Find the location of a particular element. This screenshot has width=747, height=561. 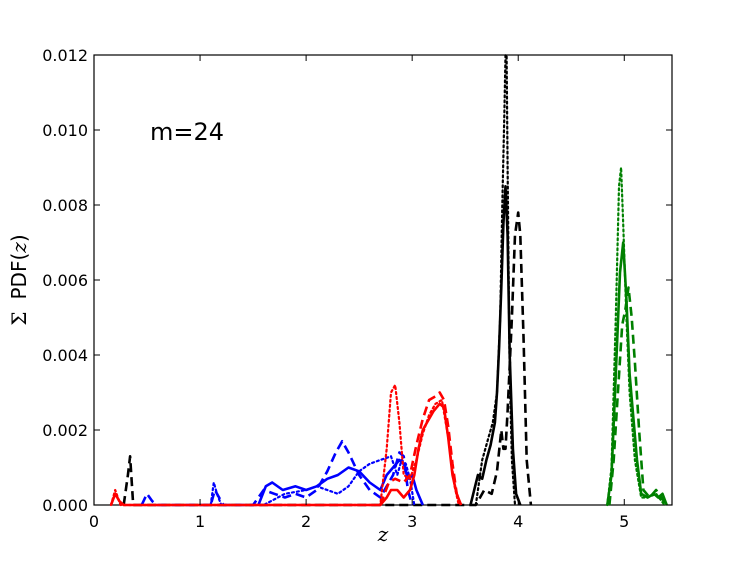

y-tick-label: 0.004 is located at coordinates (65, 355).